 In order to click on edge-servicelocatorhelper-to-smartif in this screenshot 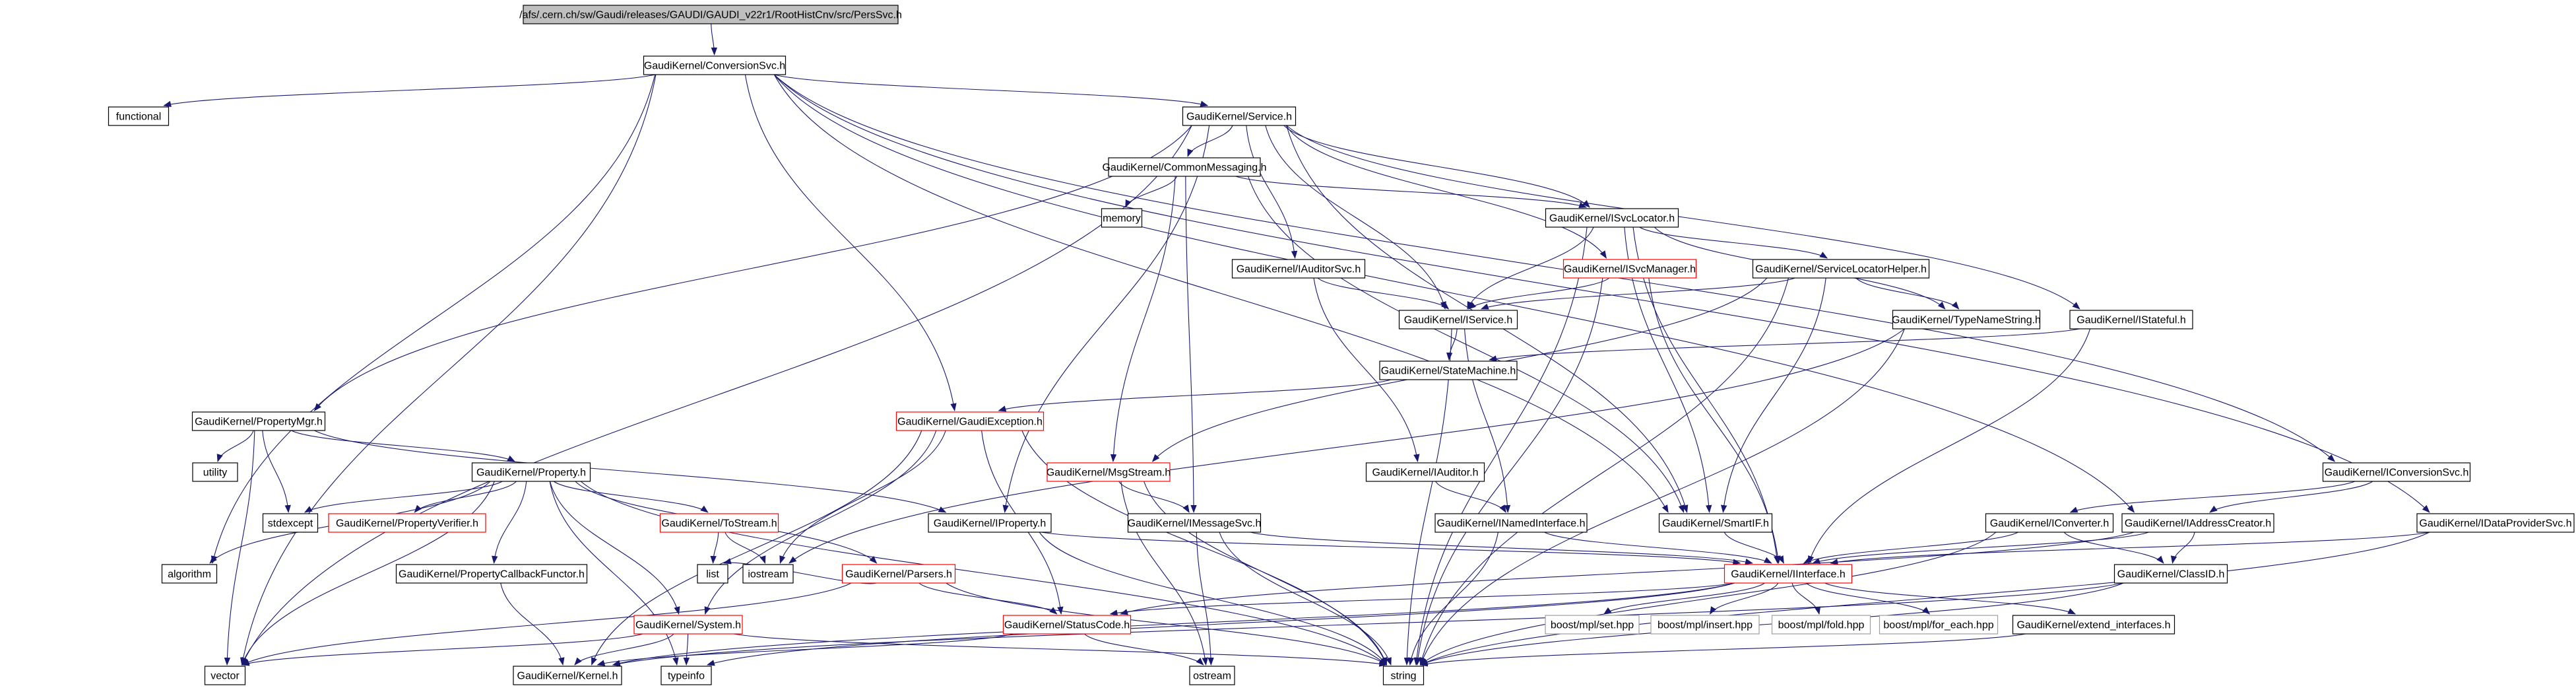, I will do `click(1773, 395)`.